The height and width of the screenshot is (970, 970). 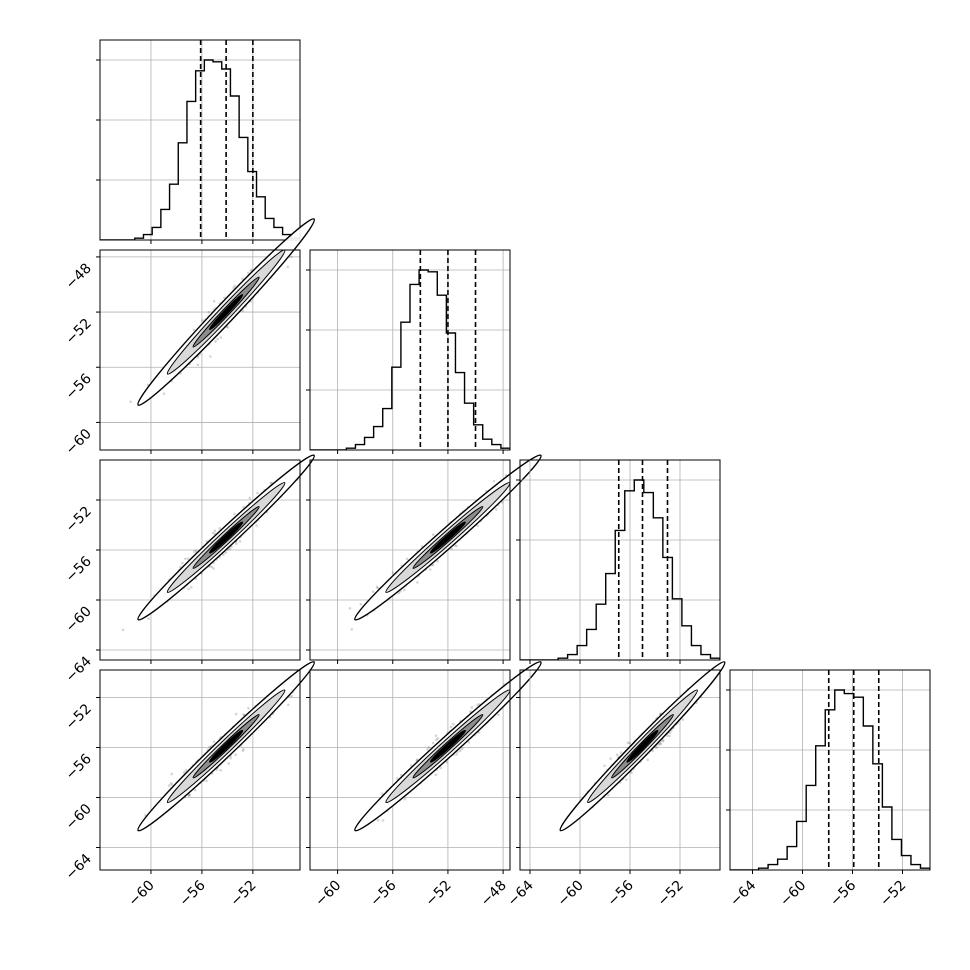 I want to click on y-tick-label: −64, so click(x=79, y=867).